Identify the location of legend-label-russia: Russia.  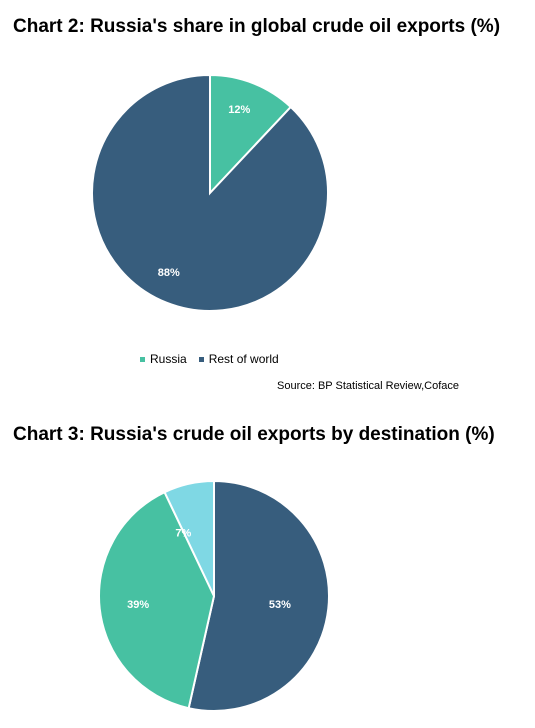
(168, 359).